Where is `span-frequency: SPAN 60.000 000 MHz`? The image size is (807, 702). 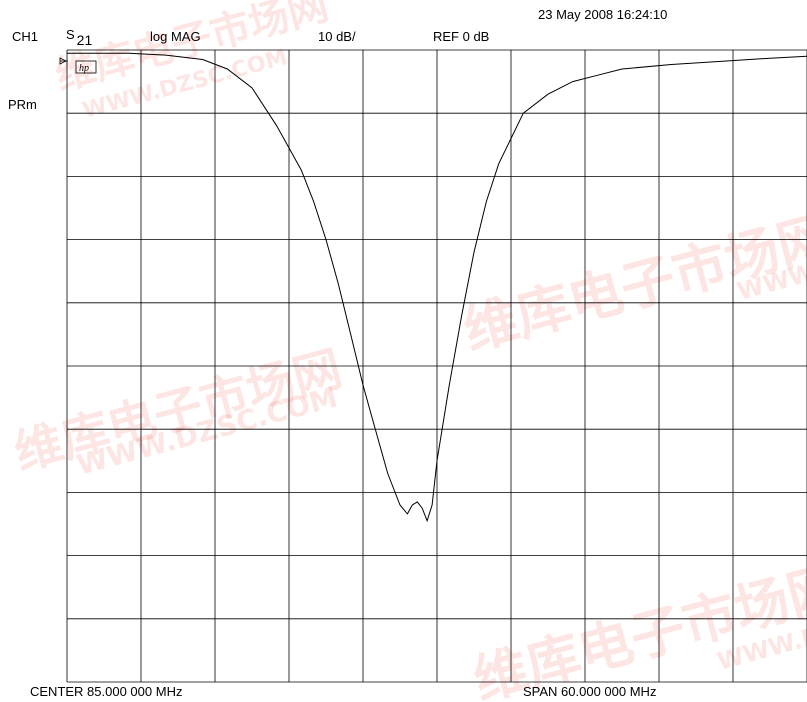
span-frequency: SPAN 60.000 000 MHz is located at coordinates (590, 691).